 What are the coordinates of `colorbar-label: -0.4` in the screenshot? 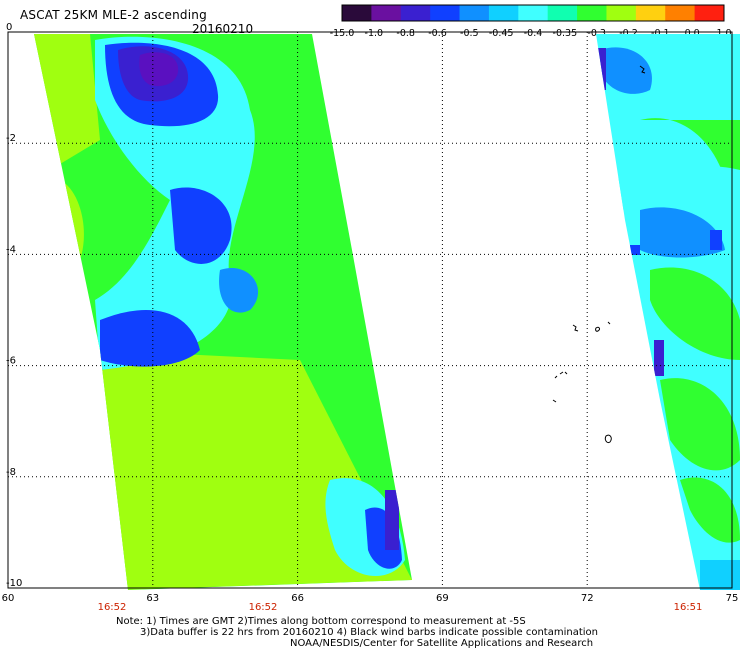 It's located at (533, 33).